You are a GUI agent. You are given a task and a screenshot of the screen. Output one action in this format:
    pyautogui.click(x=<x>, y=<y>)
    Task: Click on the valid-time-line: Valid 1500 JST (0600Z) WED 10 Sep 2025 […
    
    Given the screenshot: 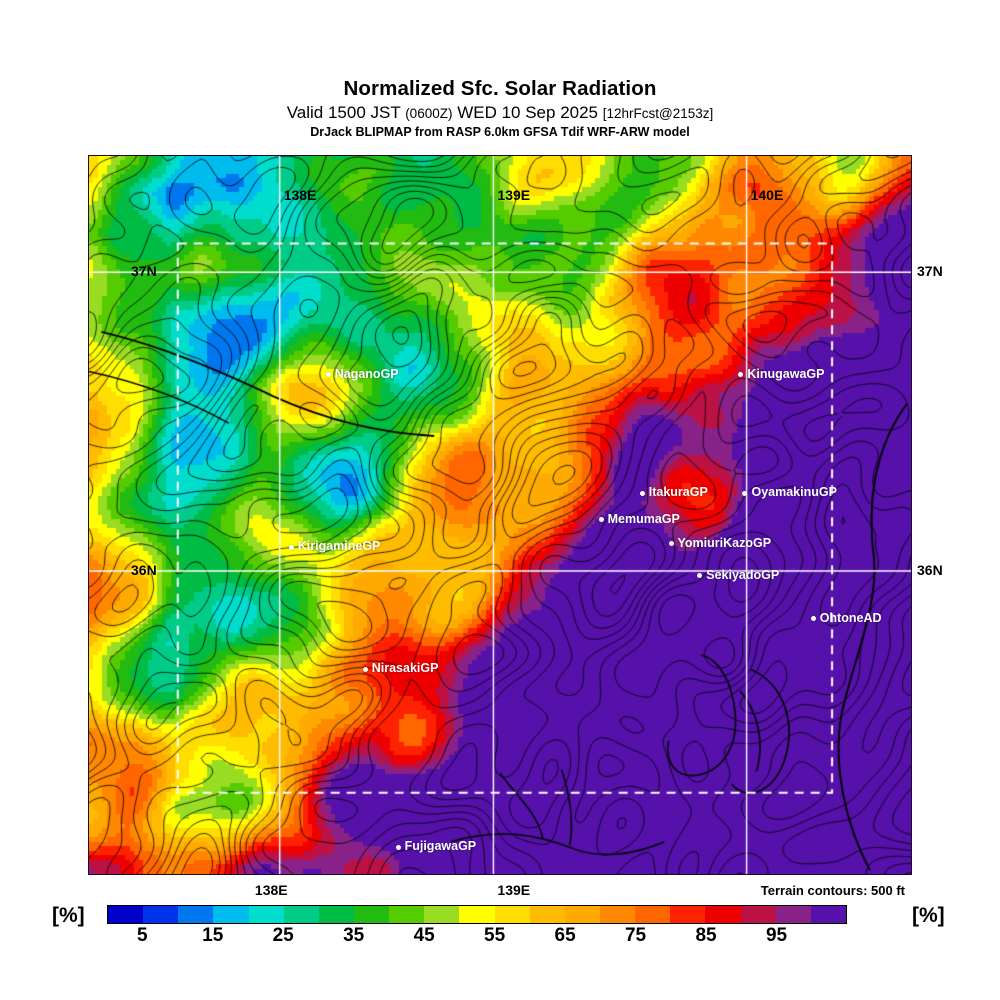 What is the action you would take?
    pyautogui.click(x=500, y=112)
    